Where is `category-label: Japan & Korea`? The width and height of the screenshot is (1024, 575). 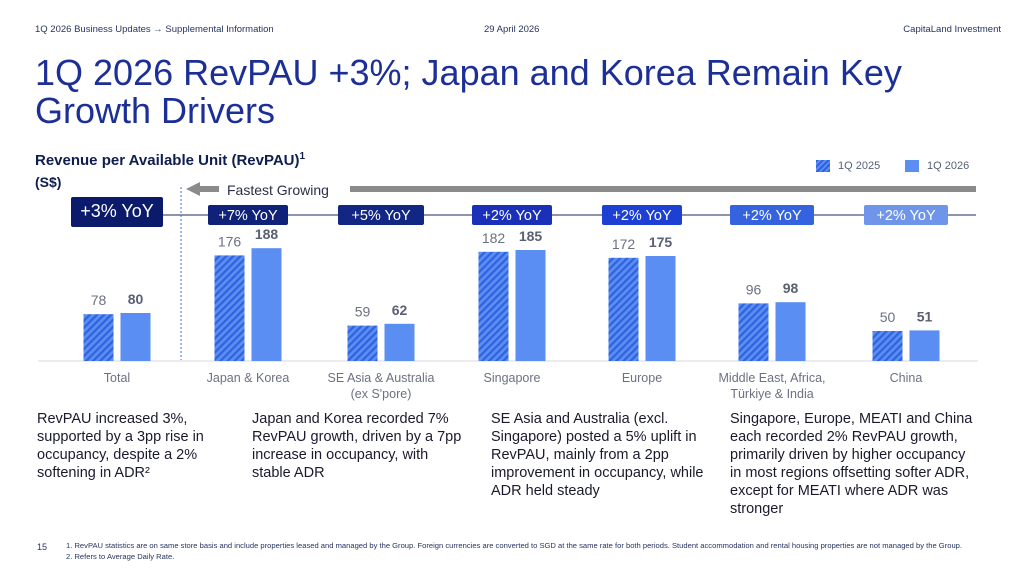 category-label: Japan & Korea is located at coordinates (248, 378).